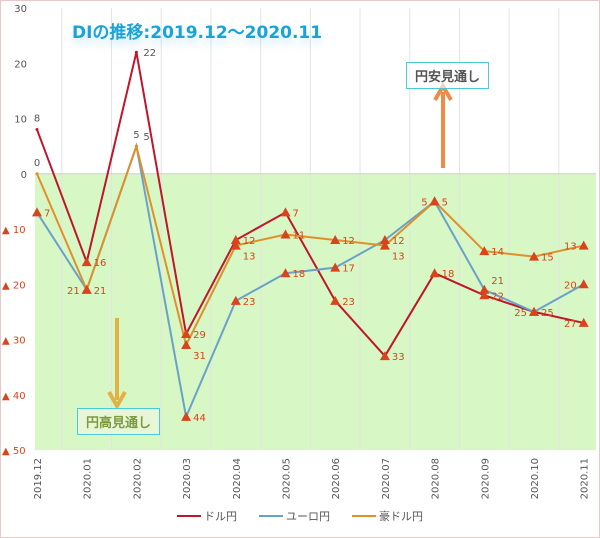  I want to click on legend: ドル円 ユーロ円 豪ドル円, so click(300, 516).